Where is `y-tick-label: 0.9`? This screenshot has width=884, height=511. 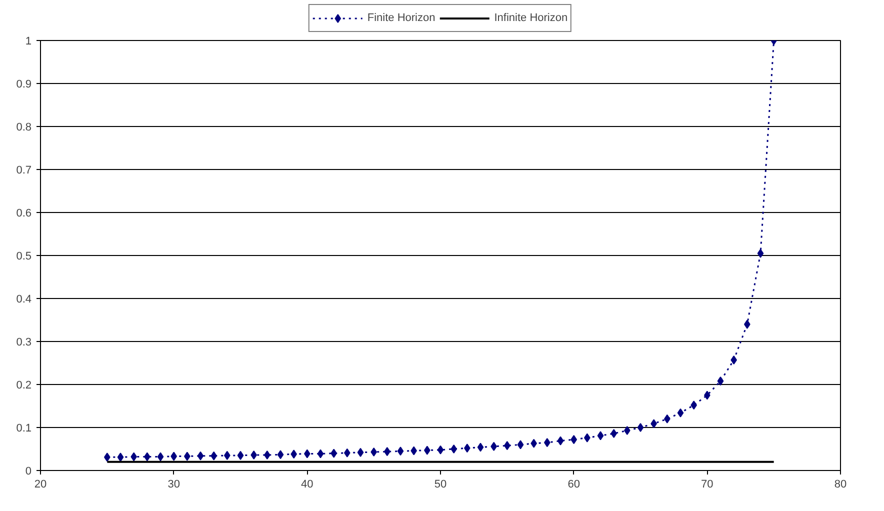 y-tick-label: 0.9 is located at coordinates (24, 84).